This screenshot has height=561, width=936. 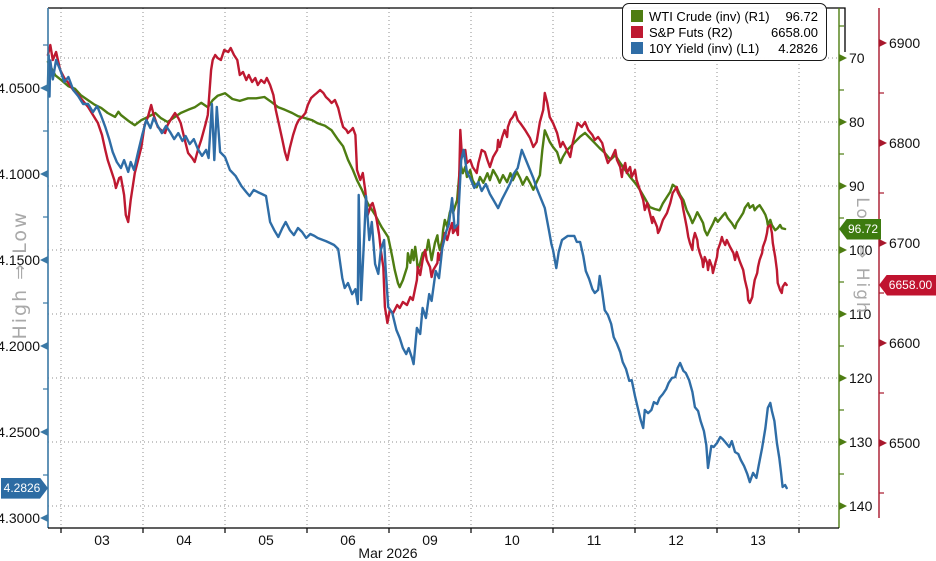 I want to click on wti-series-swatch-icon, so click(x=637, y=16).